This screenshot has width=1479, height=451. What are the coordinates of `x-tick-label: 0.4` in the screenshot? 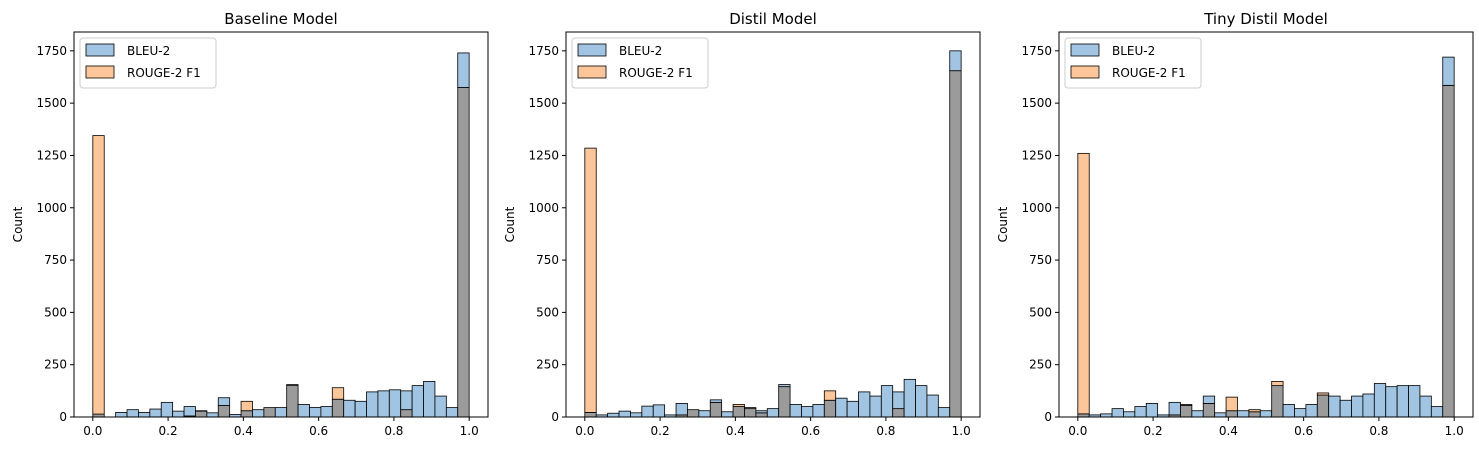 It's located at (735, 431).